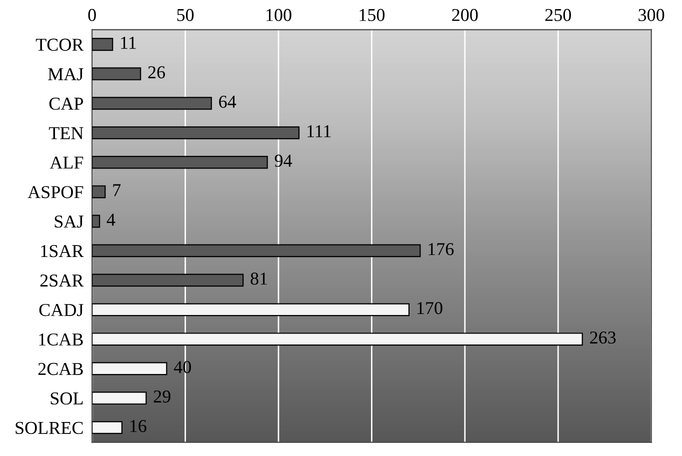 Image resolution: width=682 pixels, height=456 pixels. Describe the element at coordinates (227, 102) in the screenshot. I see `data-label: 64` at that location.